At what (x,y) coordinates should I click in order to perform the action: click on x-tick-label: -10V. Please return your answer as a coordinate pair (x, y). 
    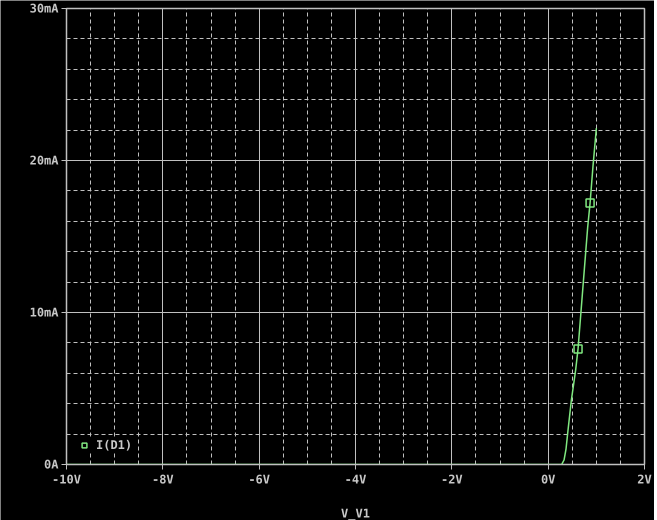
    Looking at the image, I should click on (66, 479).